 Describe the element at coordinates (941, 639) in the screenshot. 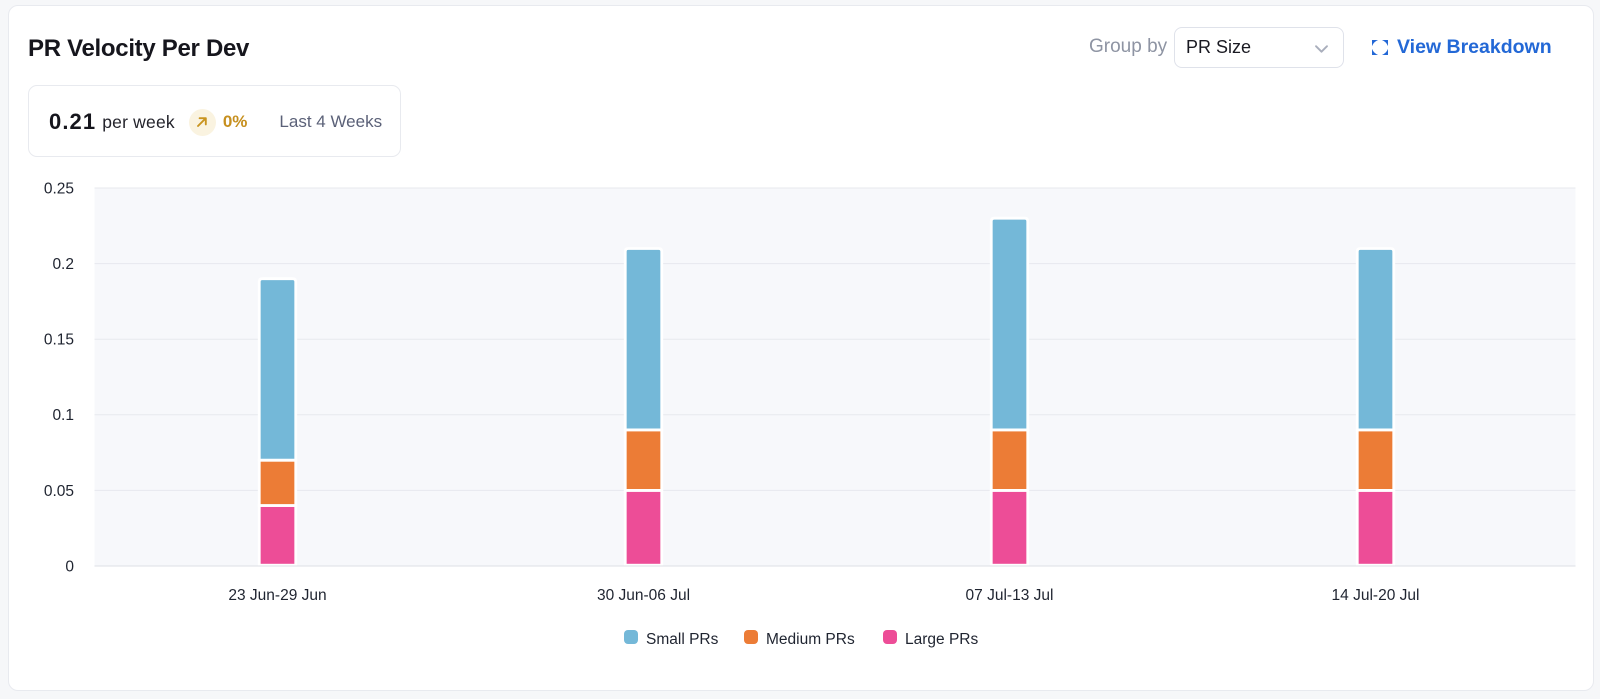

I see `svg-text: Large PRs` at that location.